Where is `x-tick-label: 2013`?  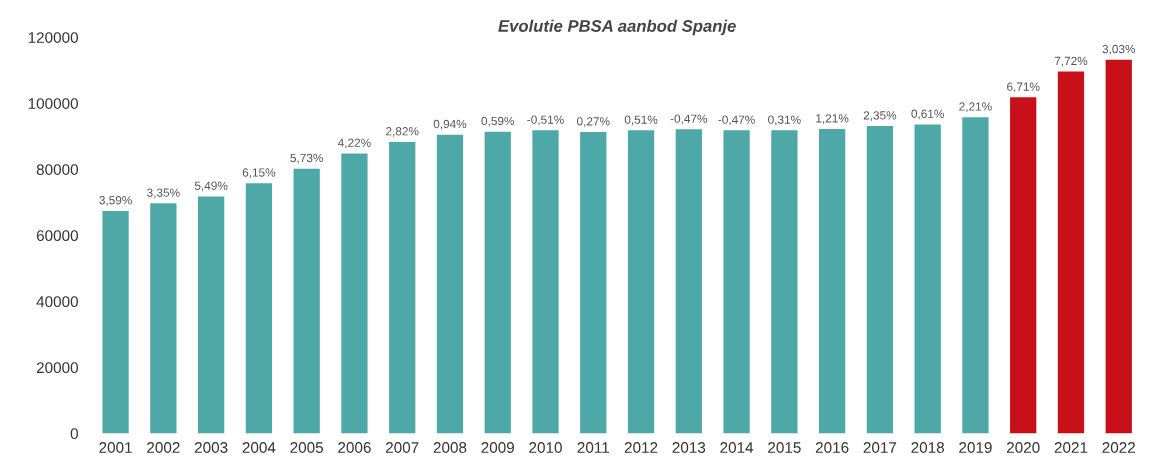 x-tick-label: 2013 is located at coordinates (689, 447).